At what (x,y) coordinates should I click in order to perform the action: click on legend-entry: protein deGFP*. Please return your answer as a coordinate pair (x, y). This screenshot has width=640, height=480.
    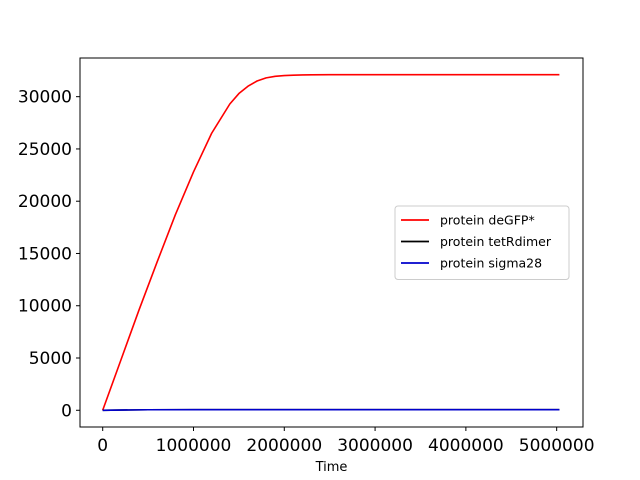
    Looking at the image, I should click on (487, 220).